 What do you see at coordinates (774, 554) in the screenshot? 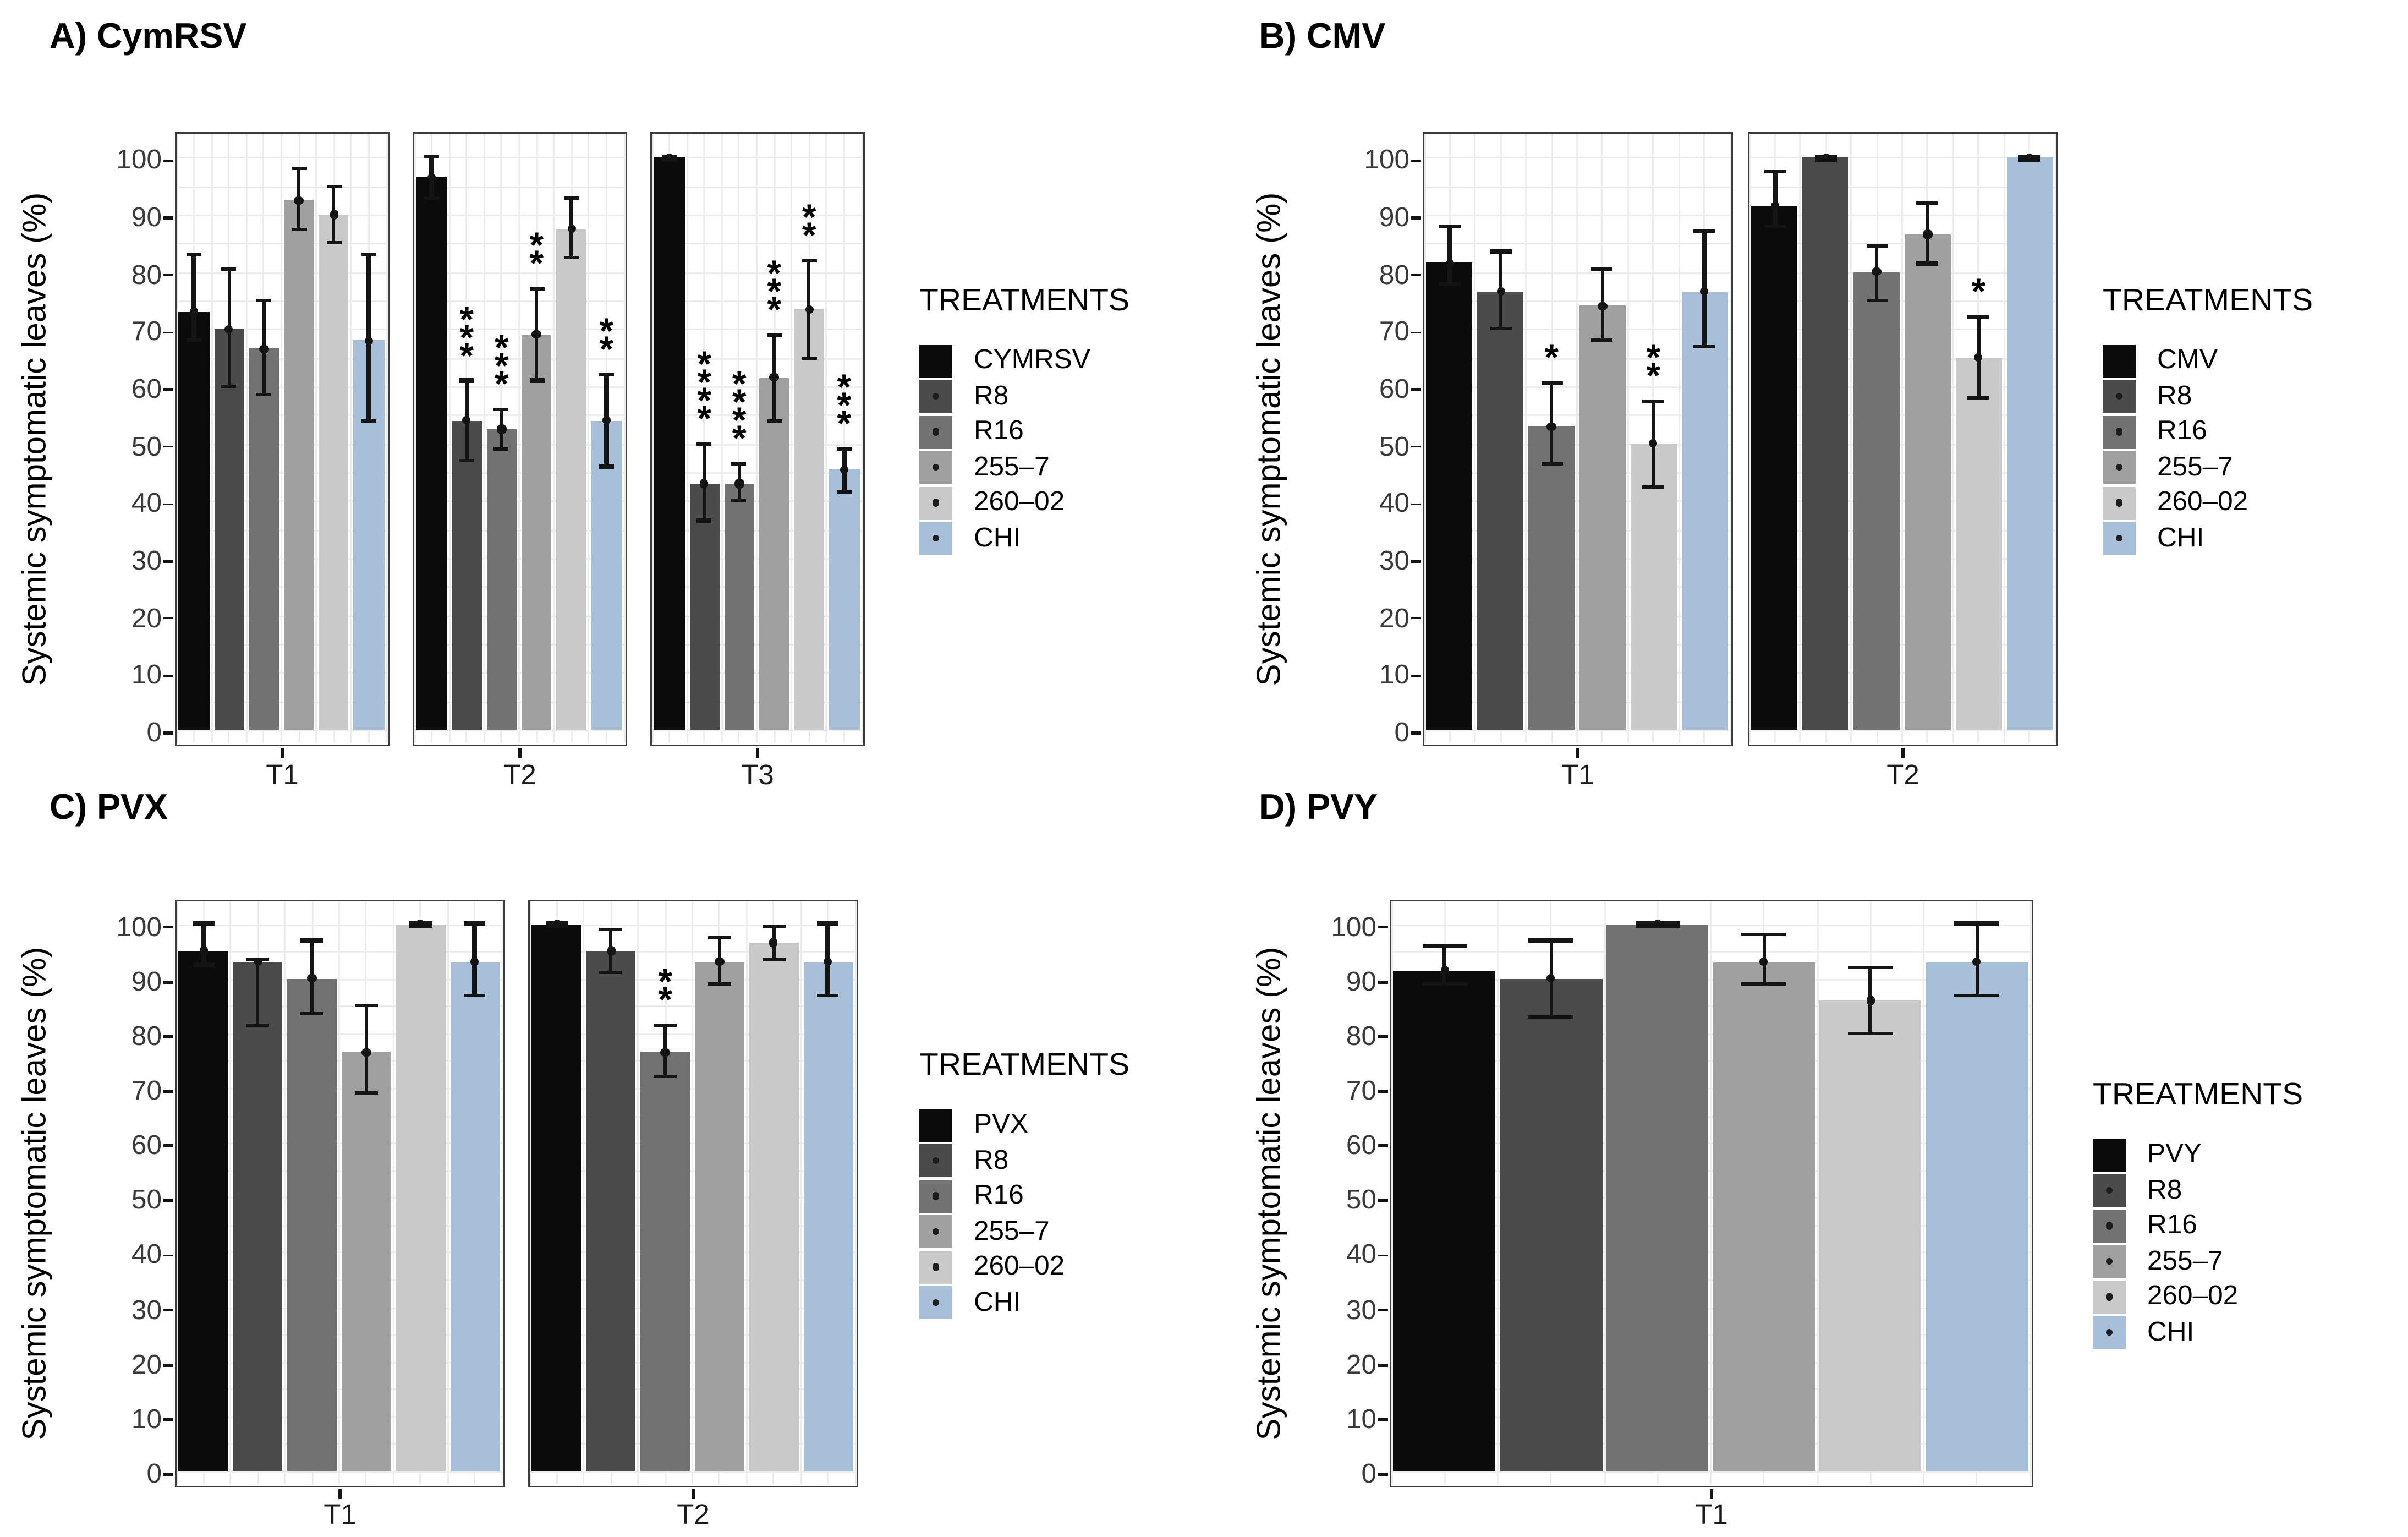
I see `bar-255–7` at bounding box center [774, 554].